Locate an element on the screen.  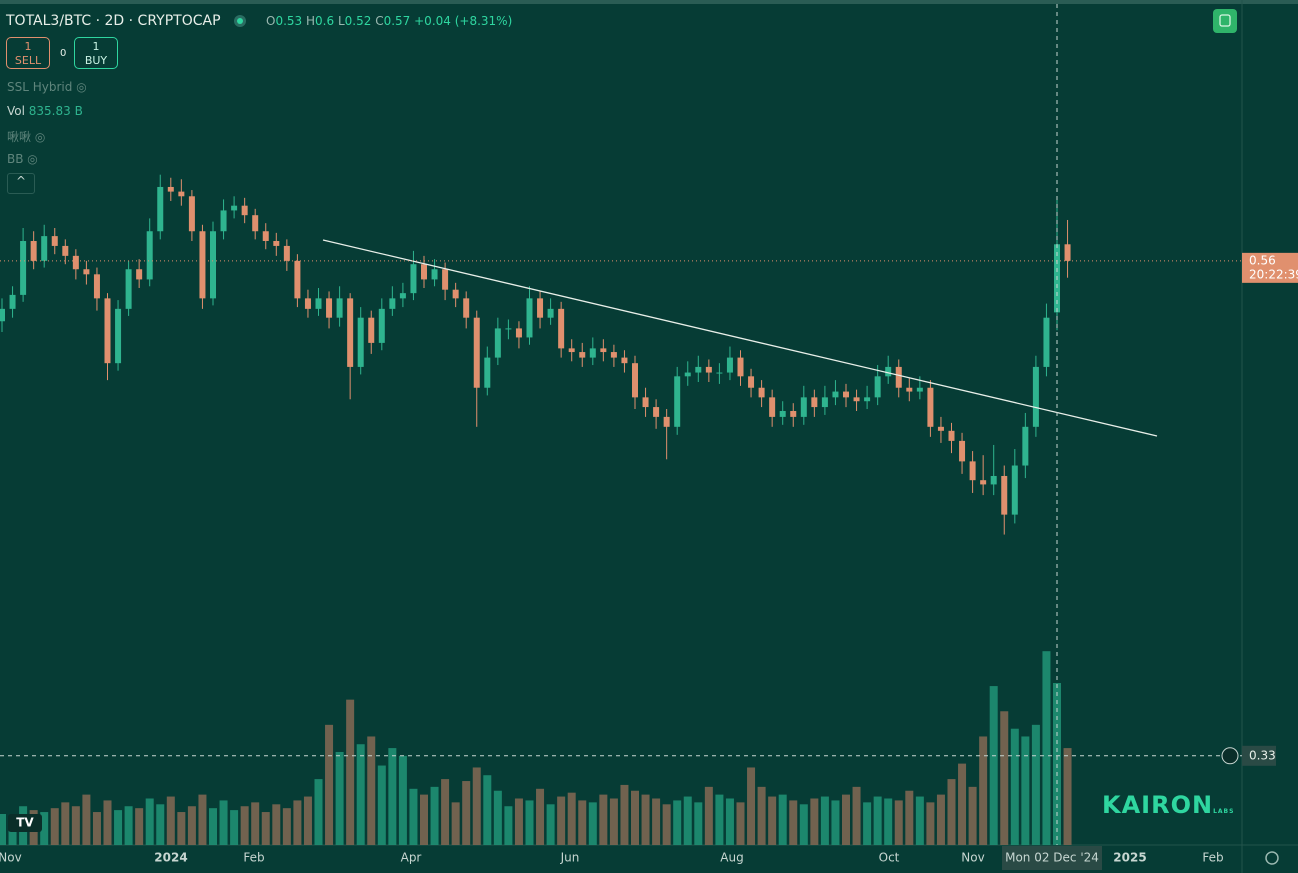
indicator-custom: 啾啾 ◎ is located at coordinates (26, 137).